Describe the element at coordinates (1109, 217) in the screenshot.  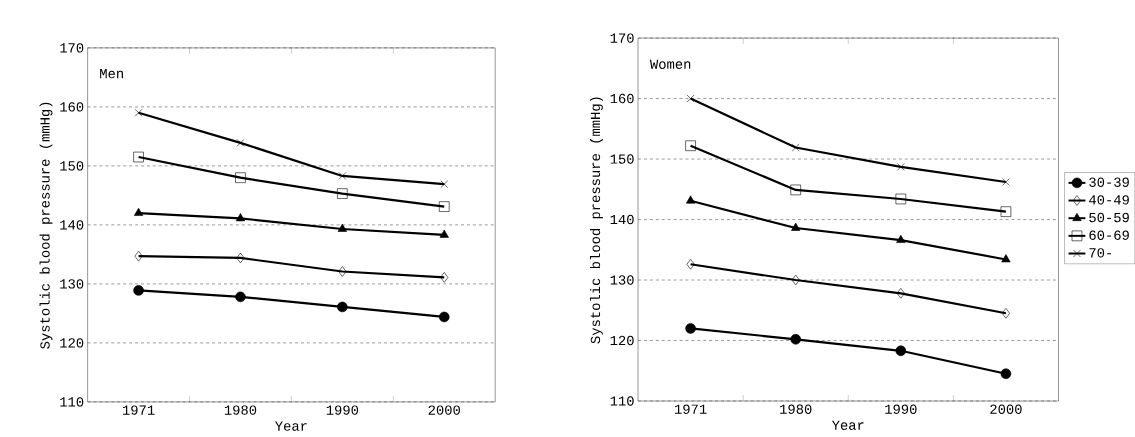
I see `legend-label: 50-59` at that location.